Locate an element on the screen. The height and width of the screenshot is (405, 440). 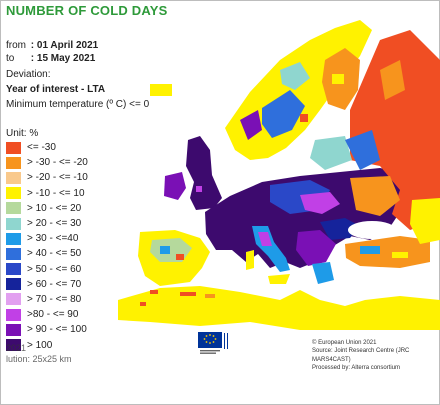
ghost-resolution-text: lution: 25x25 km is located at coordinates (39, 359).